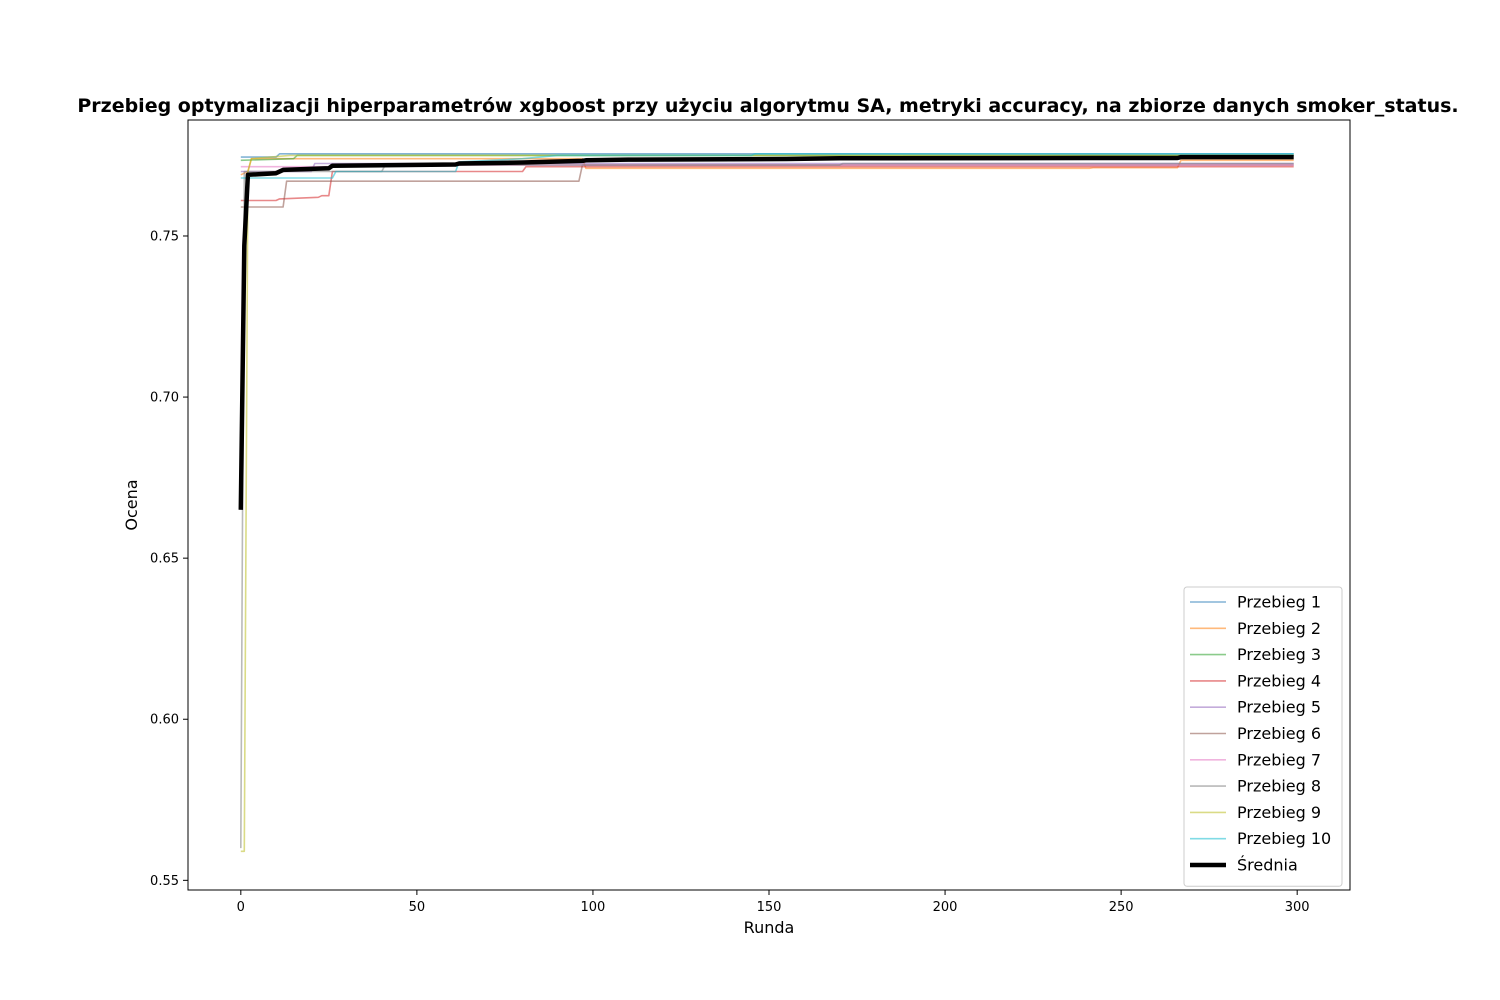 This screenshot has height=1000, width=1500. Describe the element at coordinates (1279, 786) in the screenshot. I see `legend-label: Przebieg 8` at that location.